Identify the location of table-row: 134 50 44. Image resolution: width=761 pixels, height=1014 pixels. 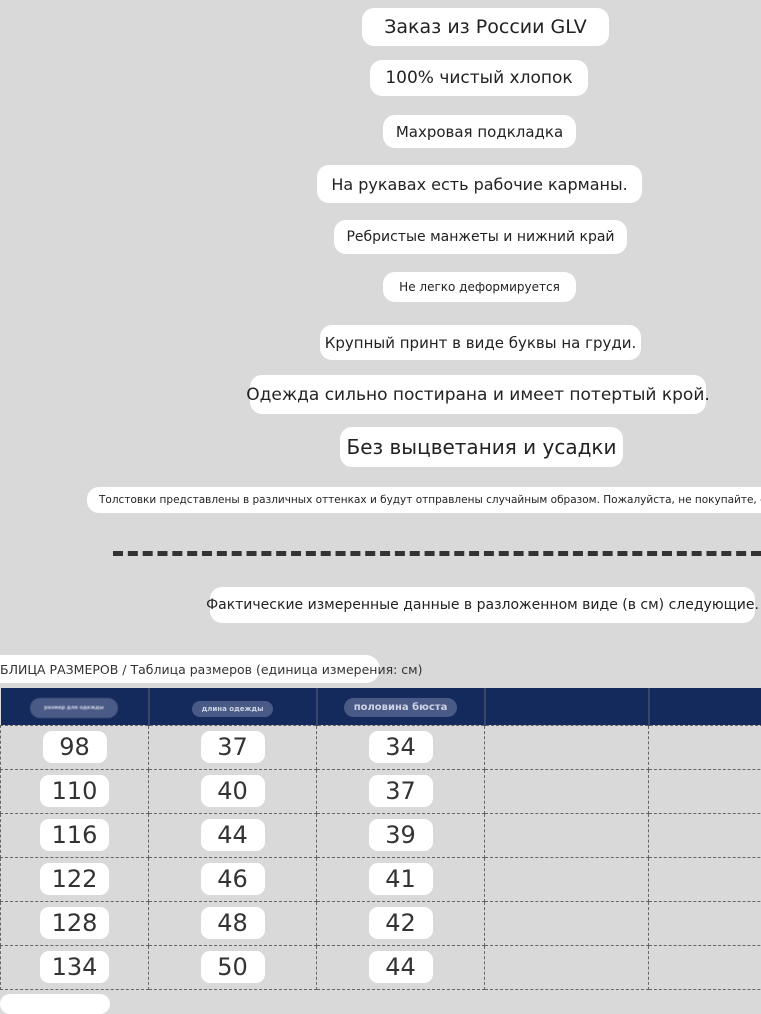
(381, 967).